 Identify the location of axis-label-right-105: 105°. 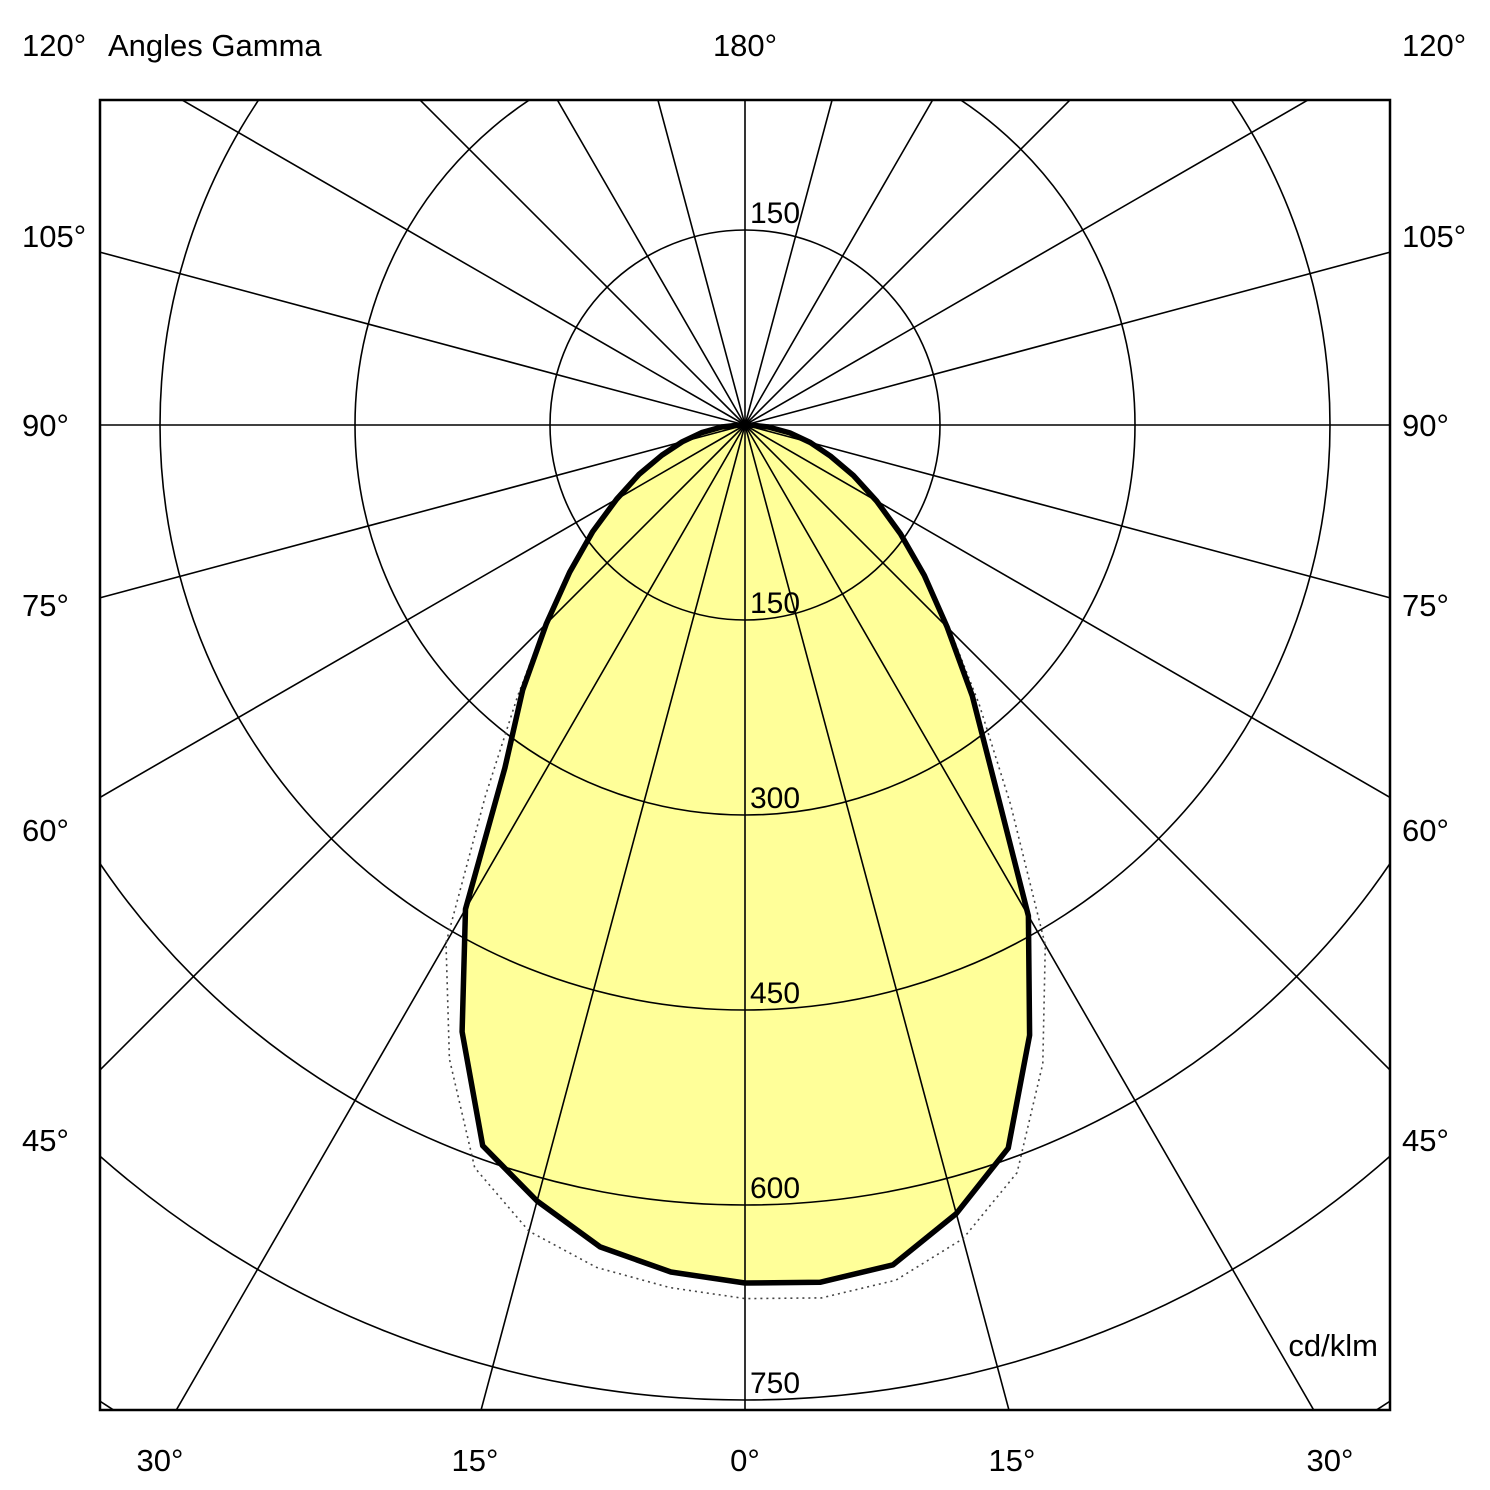
(1434, 236).